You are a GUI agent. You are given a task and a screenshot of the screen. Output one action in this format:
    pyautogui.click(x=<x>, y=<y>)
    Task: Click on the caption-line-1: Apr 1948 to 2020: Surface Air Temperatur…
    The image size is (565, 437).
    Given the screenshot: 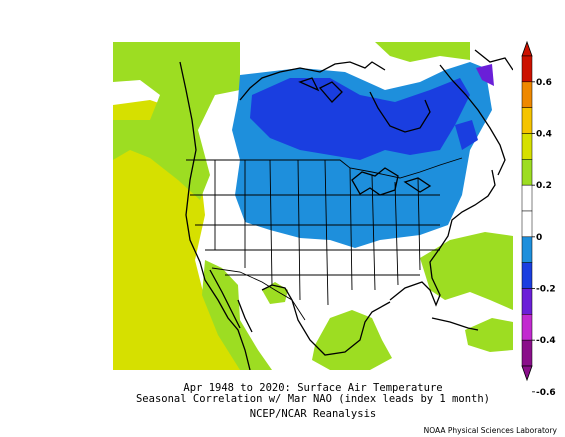 What is the action you would take?
    pyautogui.click(x=313, y=388)
    